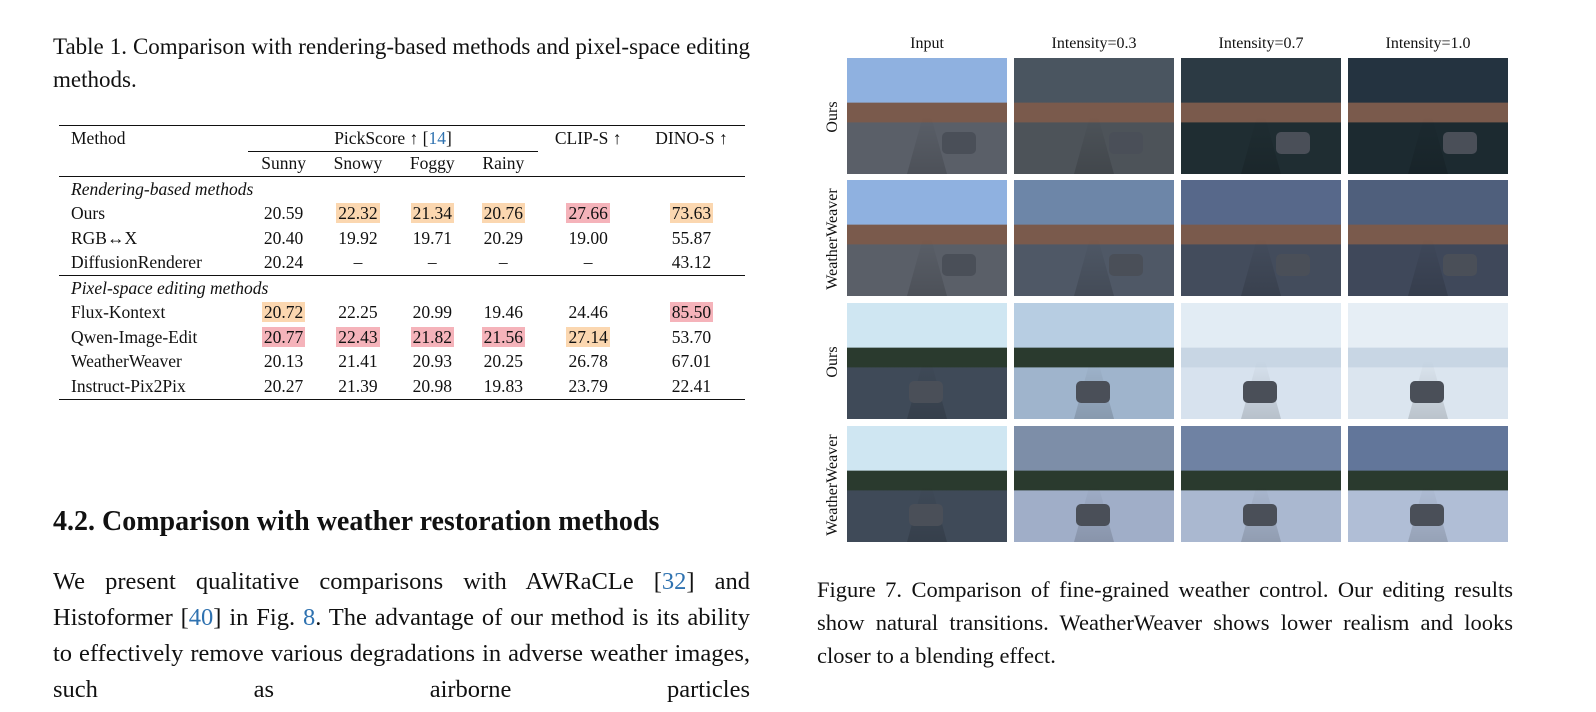 The width and height of the screenshot is (1596, 712). What do you see at coordinates (170, 287) in the screenshot?
I see `group-title: Pixel-space editing methods` at bounding box center [170, 287].